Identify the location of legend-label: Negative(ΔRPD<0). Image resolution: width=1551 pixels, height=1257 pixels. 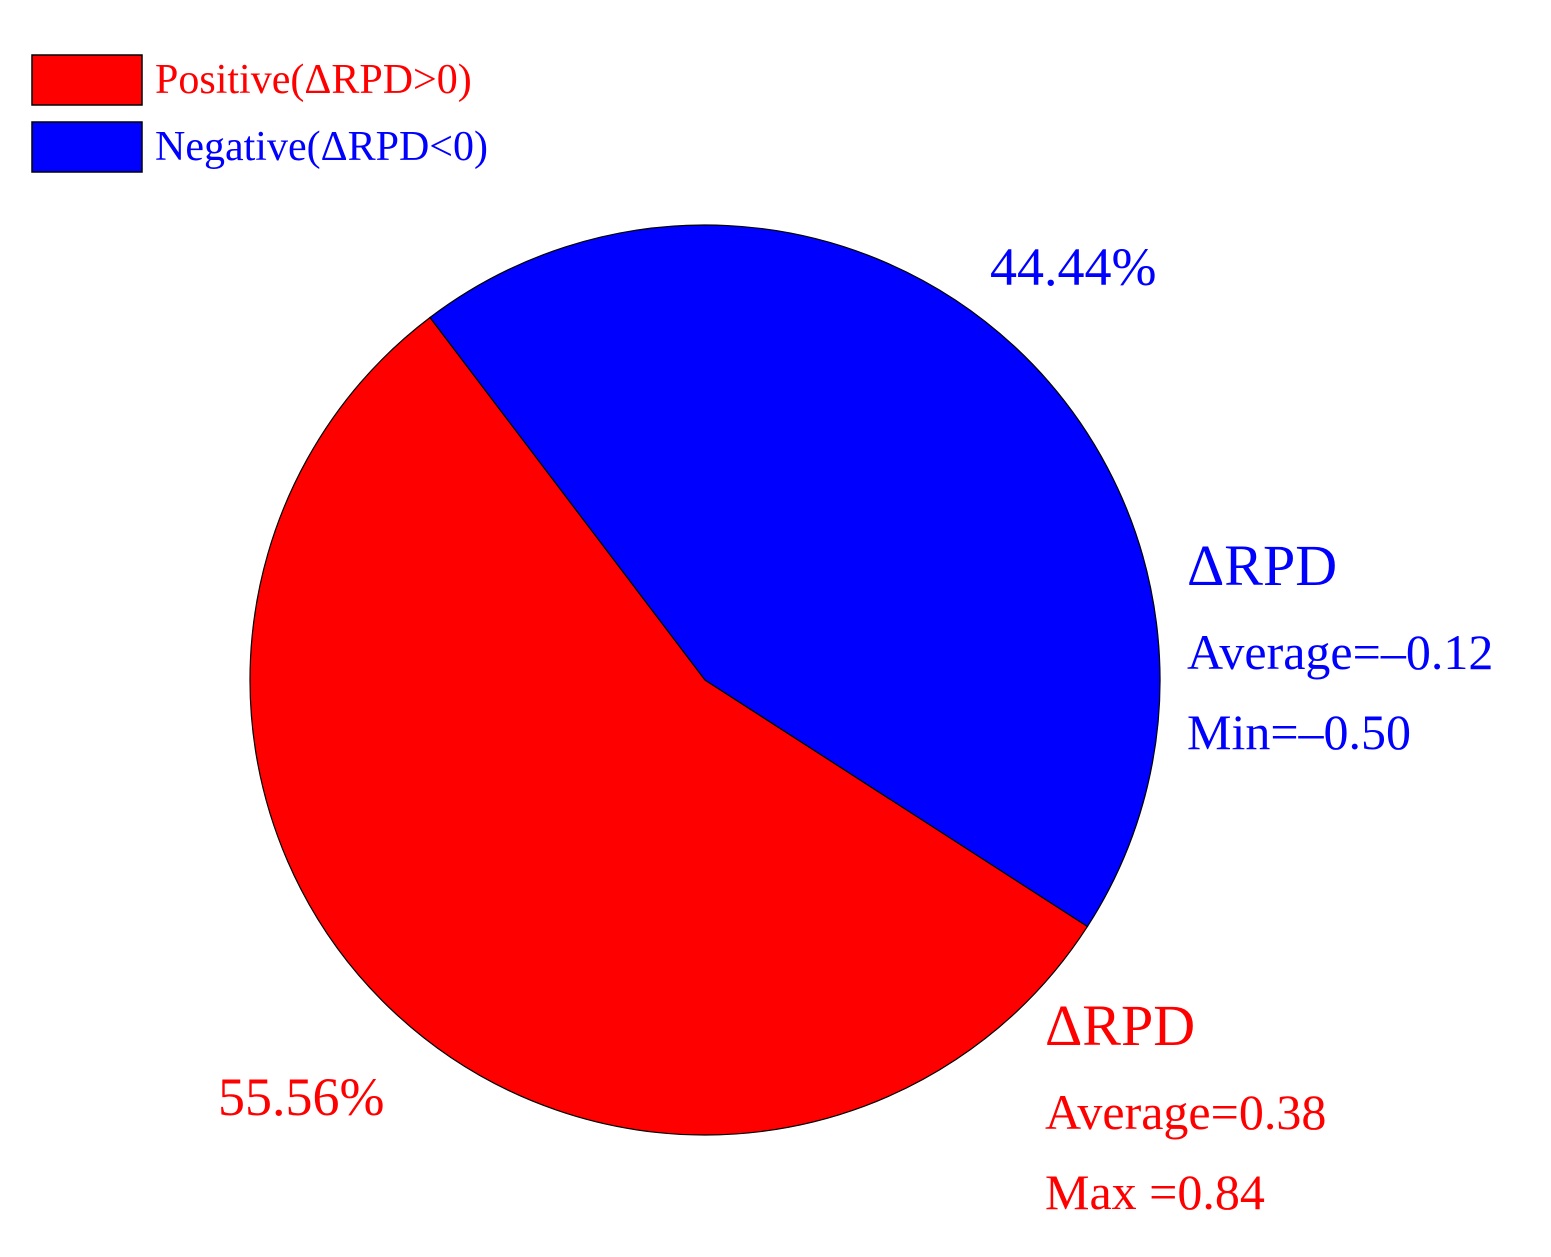
(321, 147).